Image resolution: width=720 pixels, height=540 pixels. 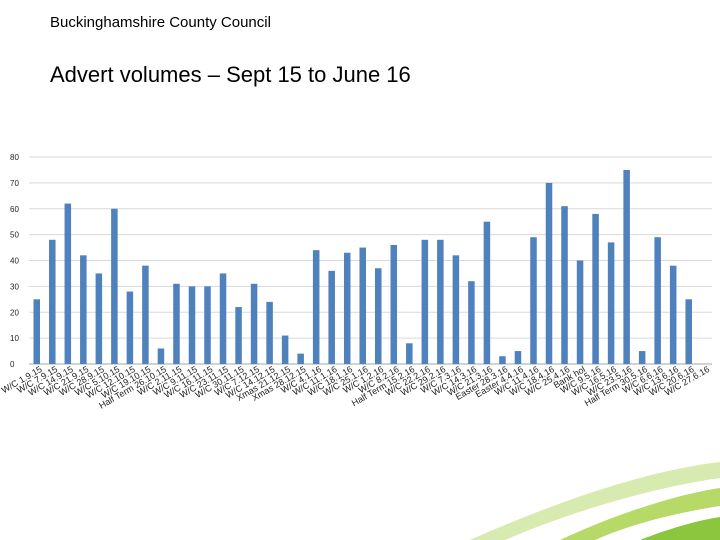 I want to click on slide-title: Advert volumes – Sept 15 to June 16, so click(x=230, y=74).